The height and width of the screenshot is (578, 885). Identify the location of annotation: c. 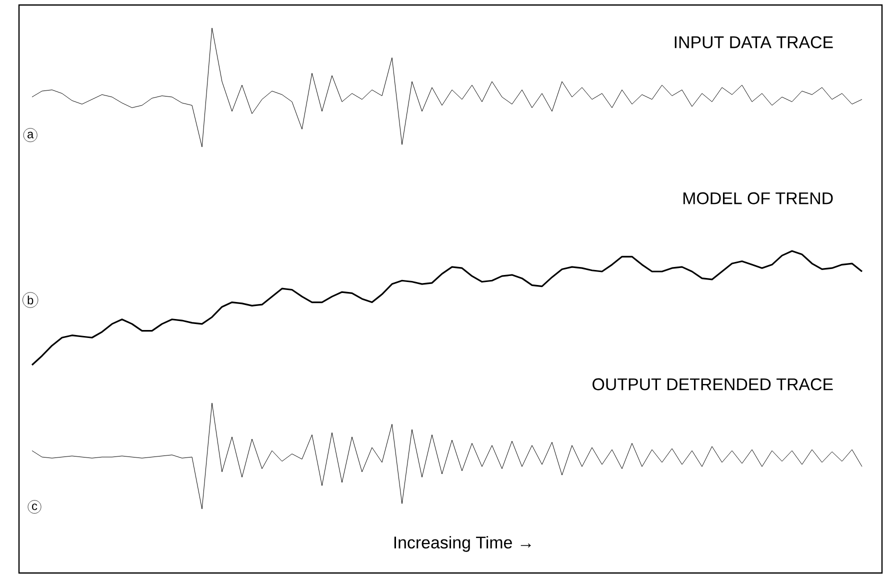
(35, 507).